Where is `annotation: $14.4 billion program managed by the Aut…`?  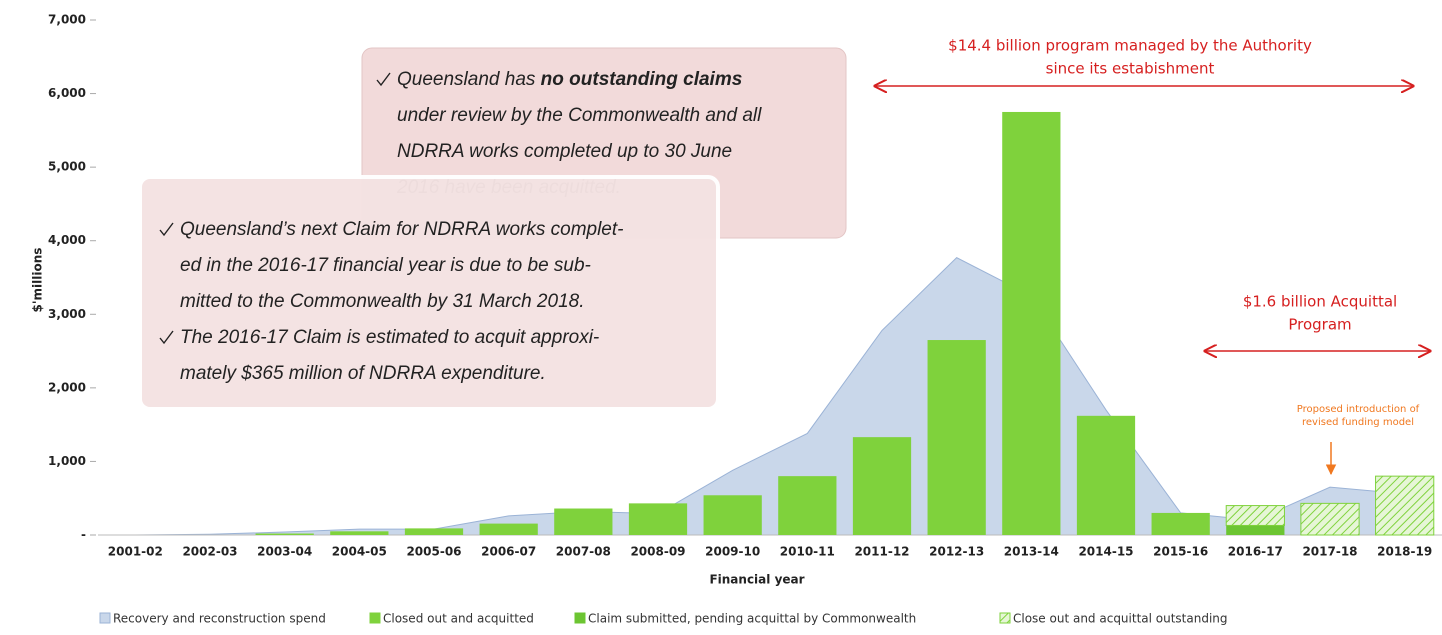
annotation: $14.4 billion program managed by the Aut… is located at coordinates (1130, 46).